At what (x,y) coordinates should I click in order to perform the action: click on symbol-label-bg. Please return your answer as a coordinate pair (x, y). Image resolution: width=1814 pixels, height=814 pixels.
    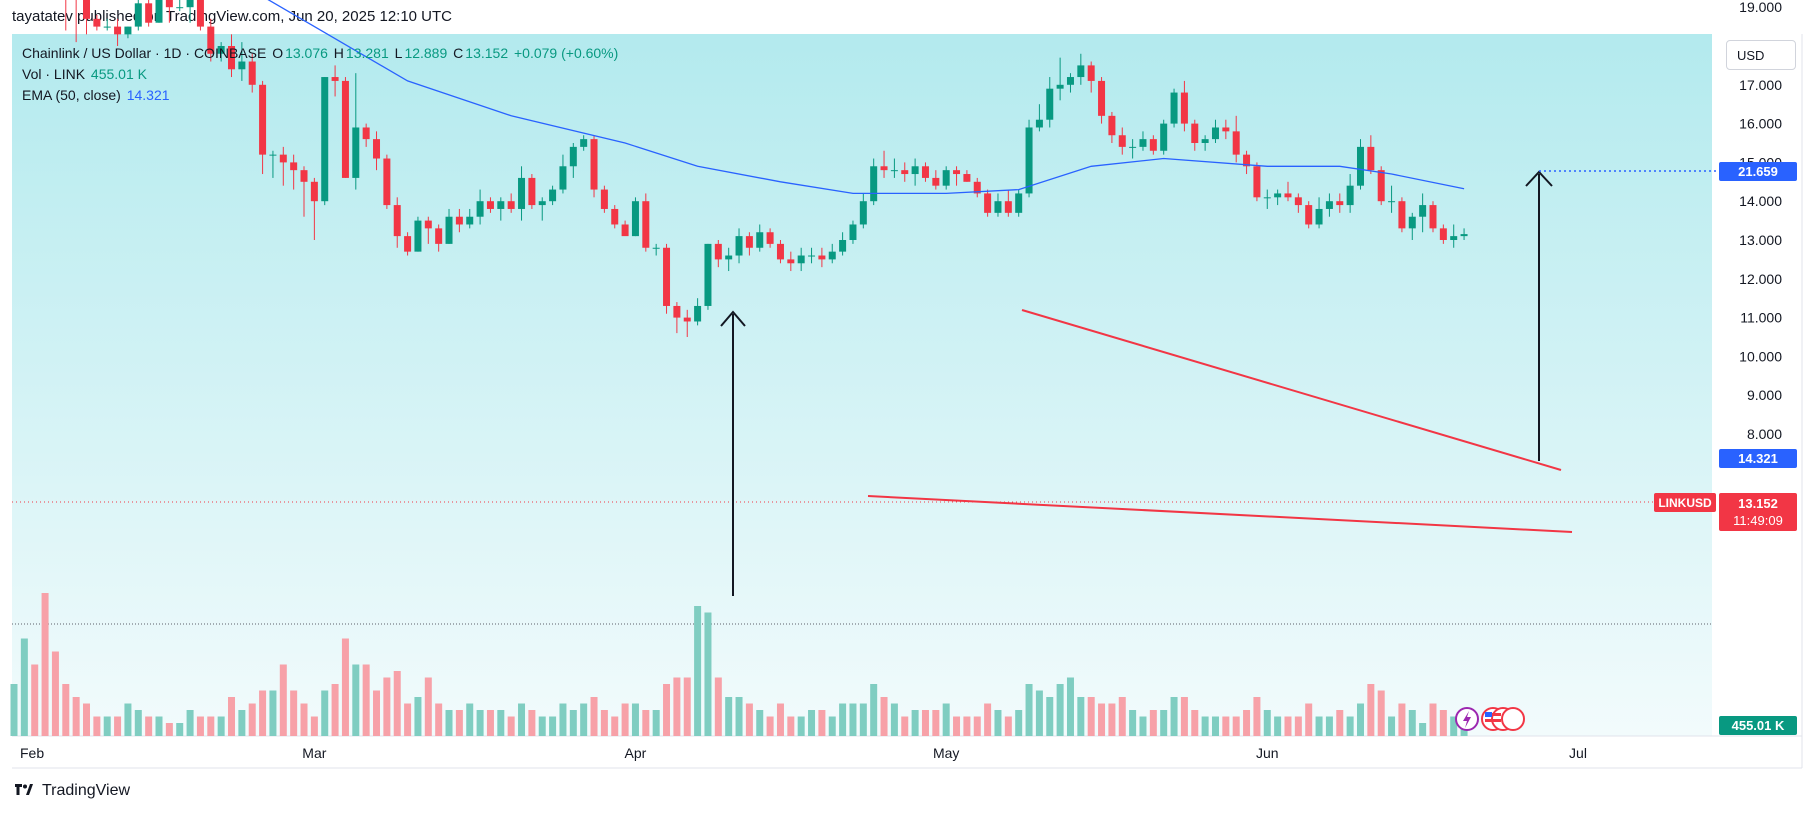
    Looking at the image, I should click on (1685, 502).